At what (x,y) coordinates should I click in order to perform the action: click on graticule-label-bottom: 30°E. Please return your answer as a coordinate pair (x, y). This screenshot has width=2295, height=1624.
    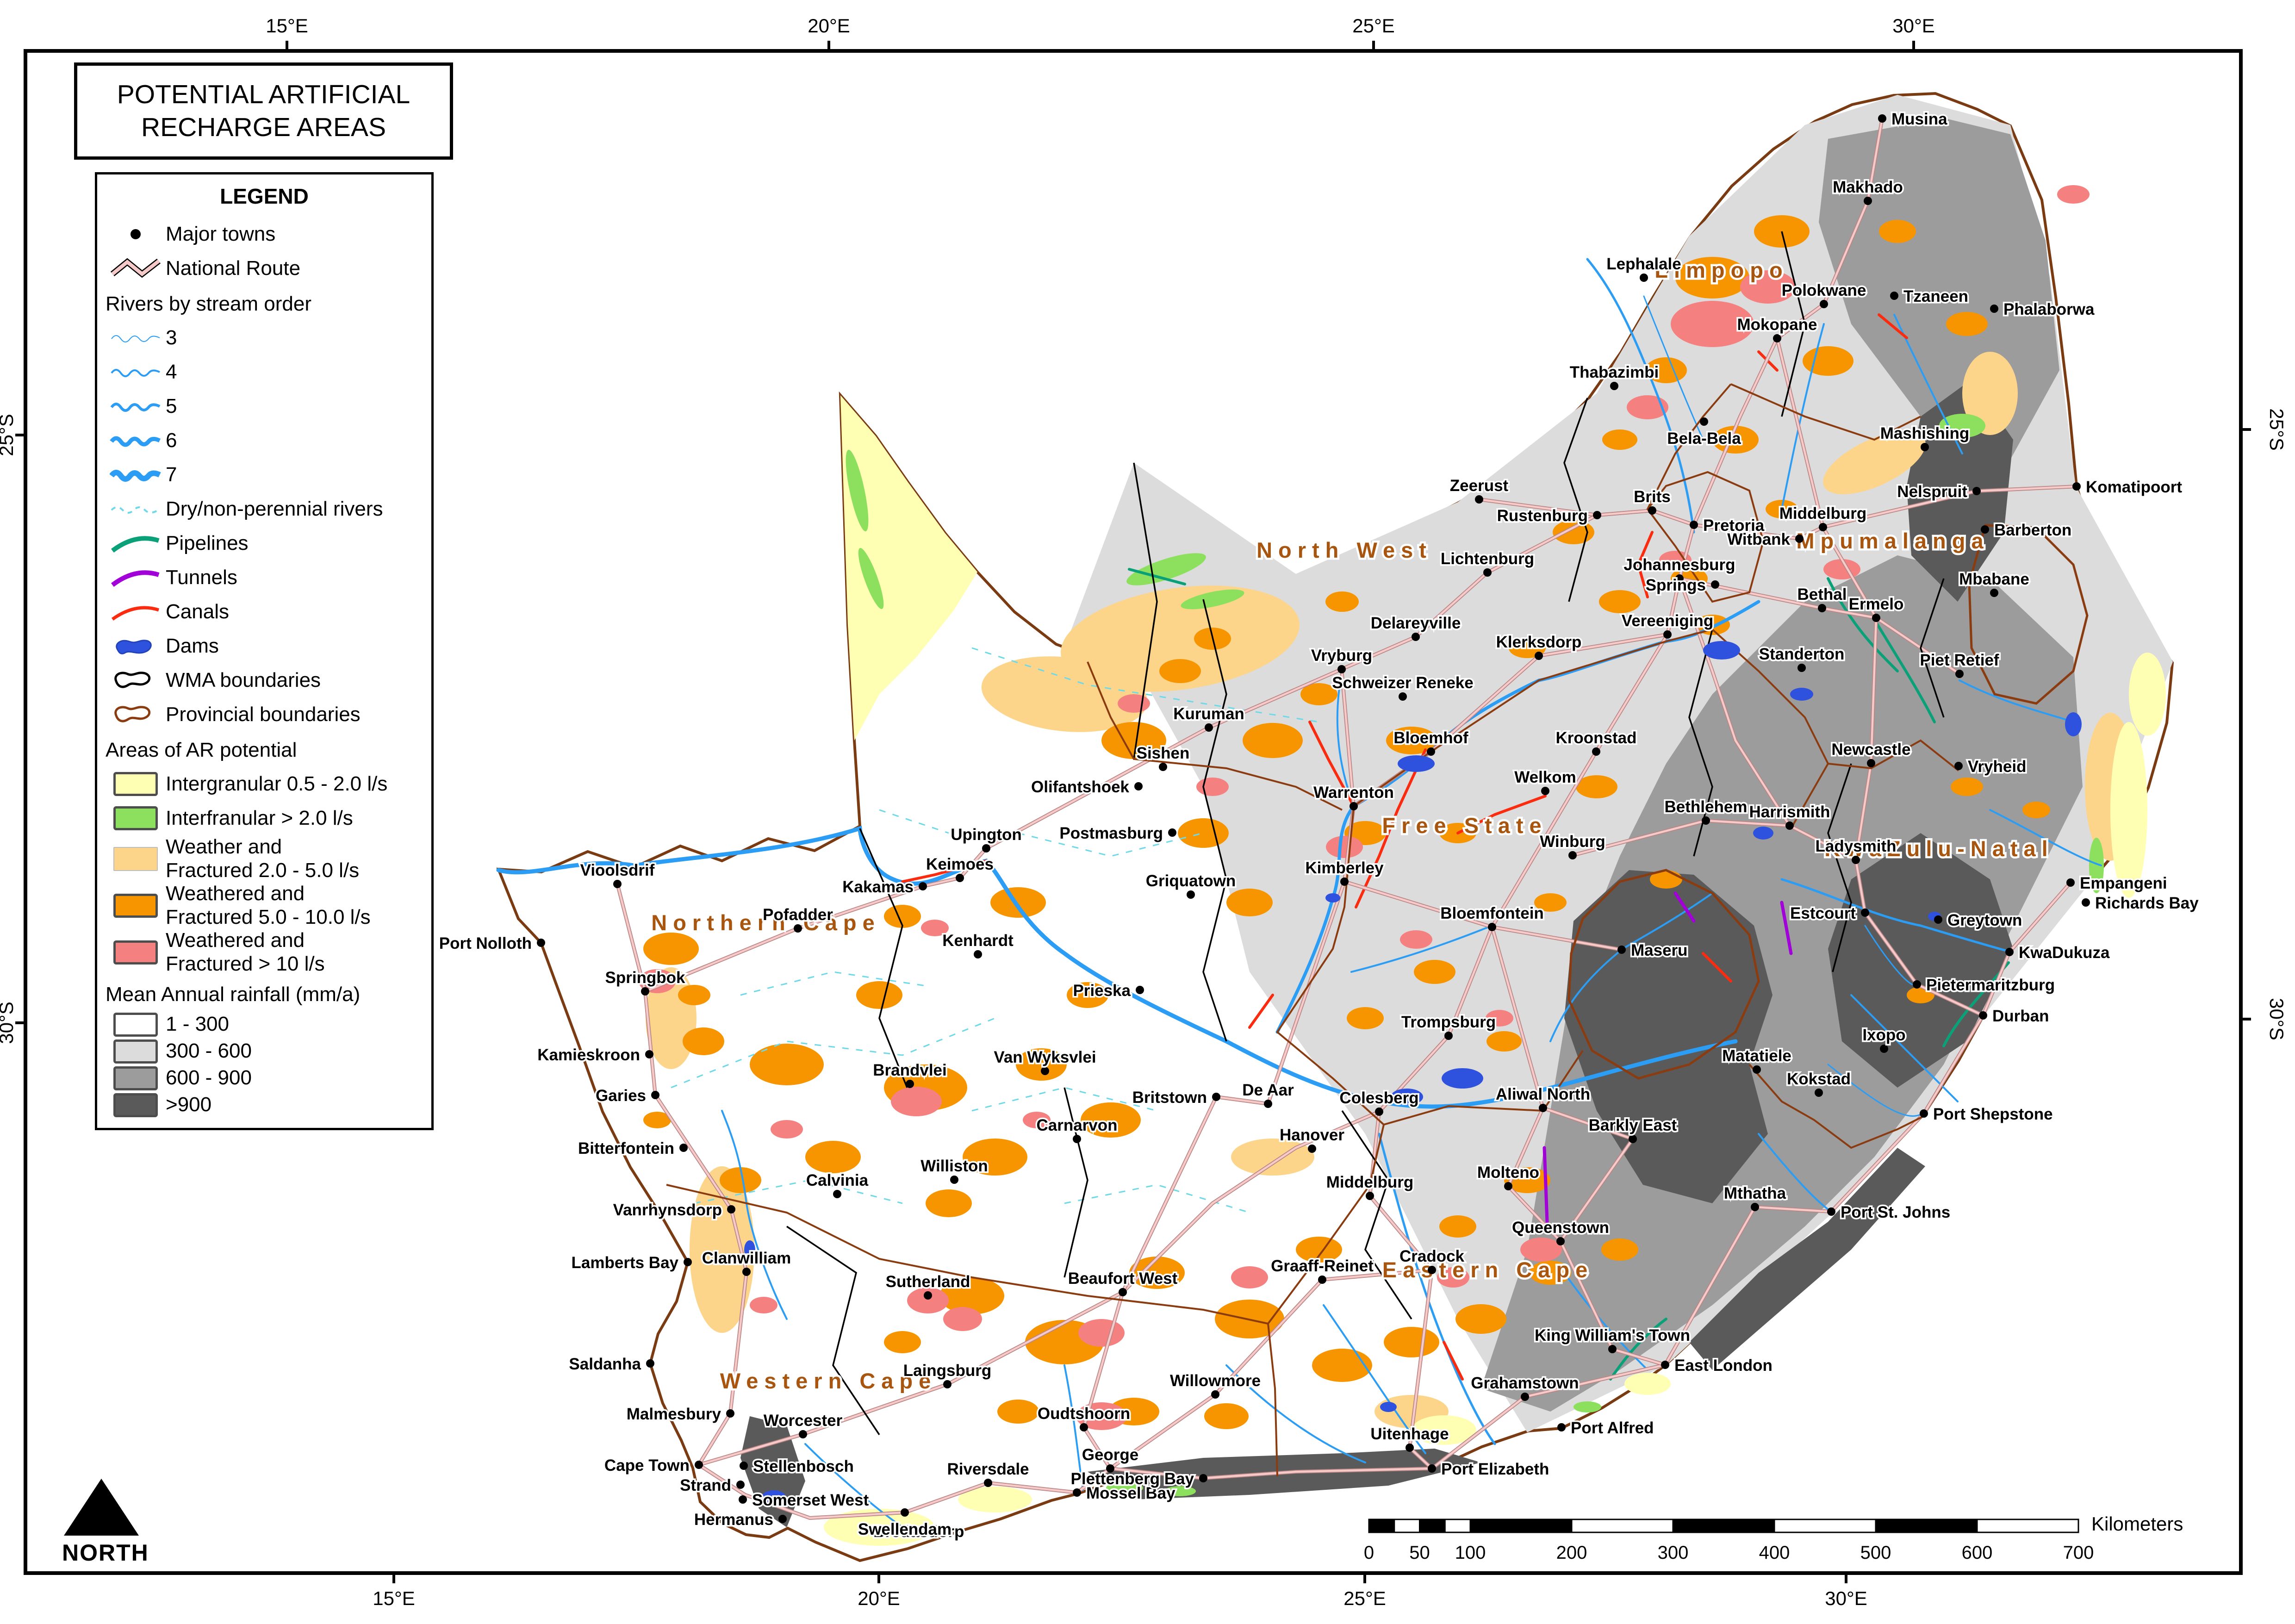
    Looking at the image, I should click on (1846, 1598).